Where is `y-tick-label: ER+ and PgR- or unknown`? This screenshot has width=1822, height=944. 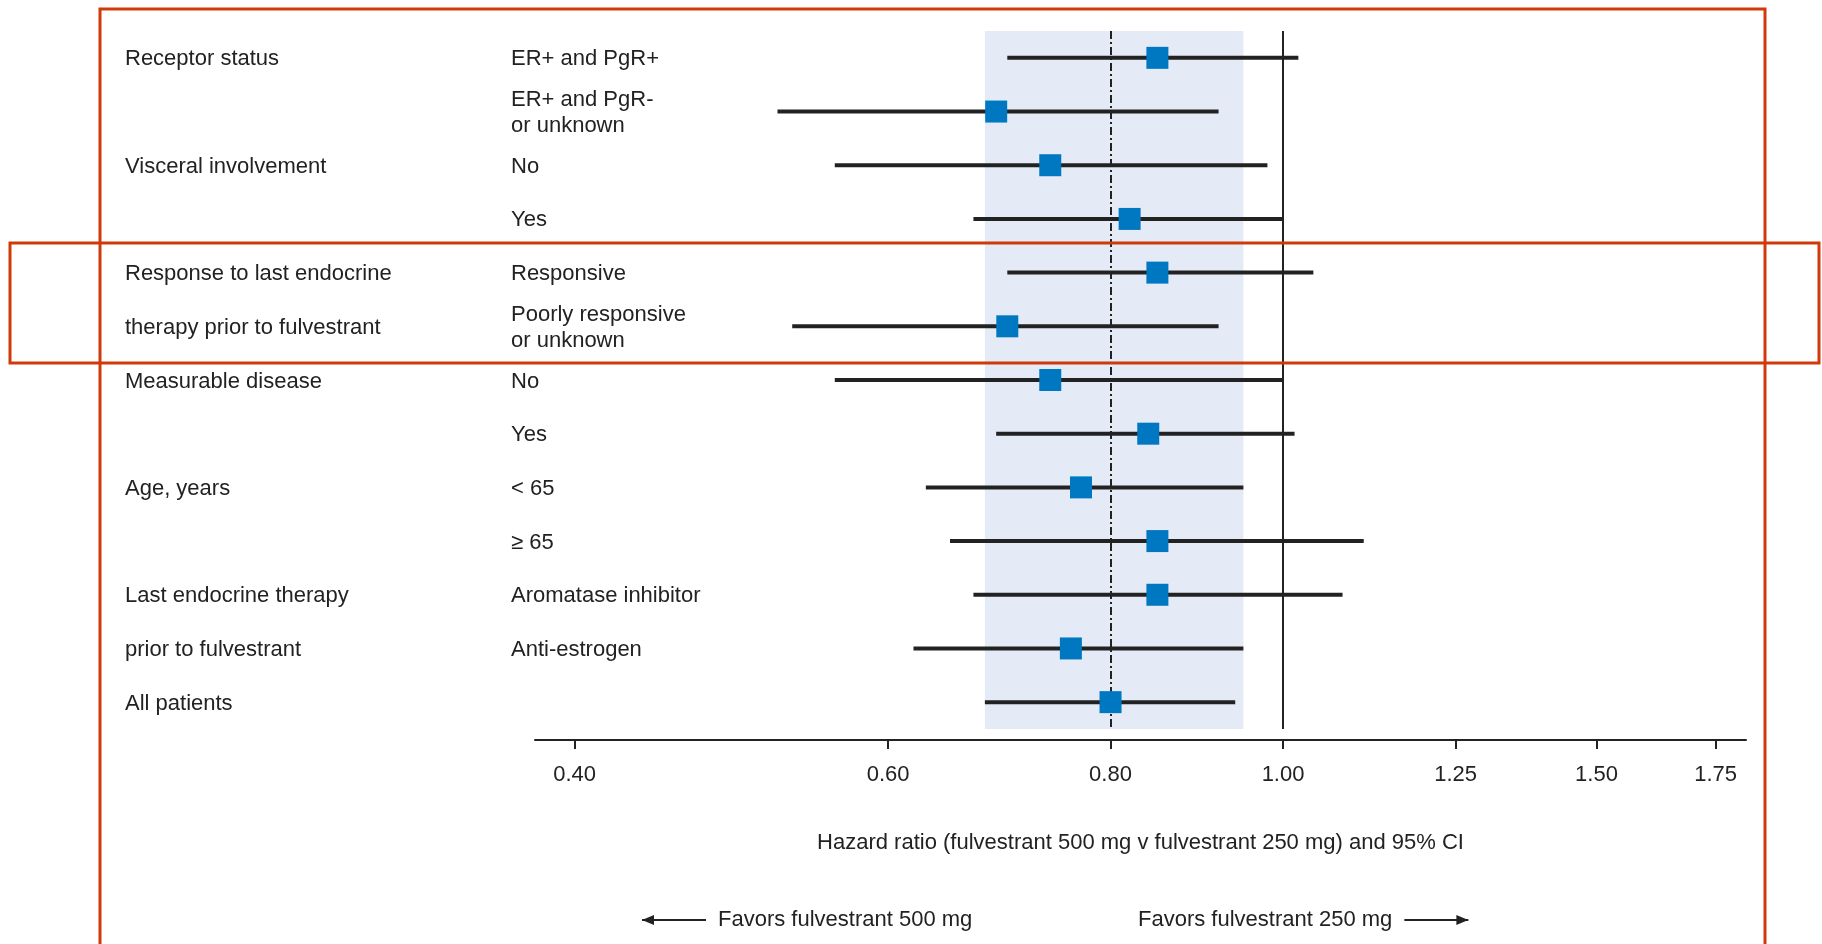 y-tick-label: ER+ and PgR- or unknown is located at coordinates (582, 112).